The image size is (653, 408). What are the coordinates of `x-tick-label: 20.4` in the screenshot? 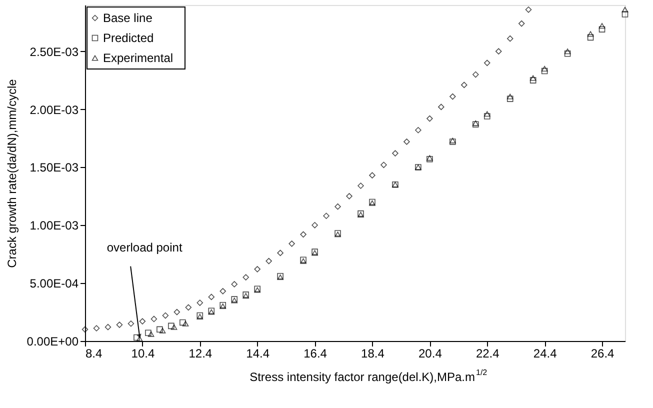 It's located at (430, 353).